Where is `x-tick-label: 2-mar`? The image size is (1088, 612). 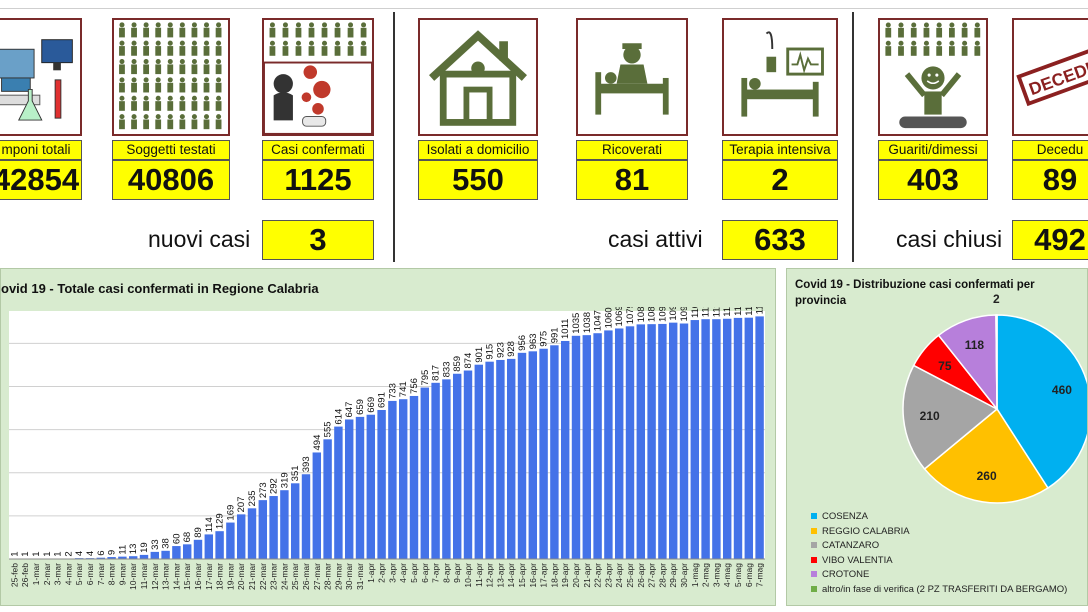 x-tick-label: 2-mar is located at coordinates (47, 574).